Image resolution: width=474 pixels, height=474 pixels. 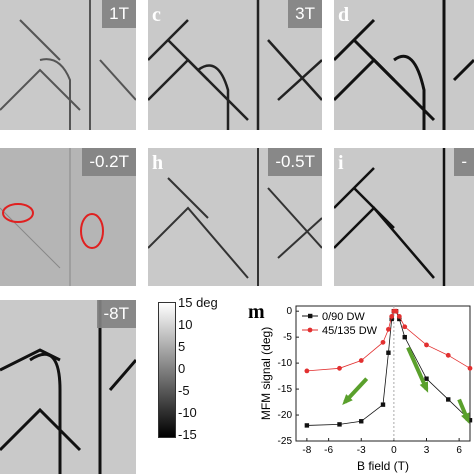 What do you see at coordinates (182, 346) in the screenshot?
I see `colorbar-tick: 5` at bounding box center [182, 346].